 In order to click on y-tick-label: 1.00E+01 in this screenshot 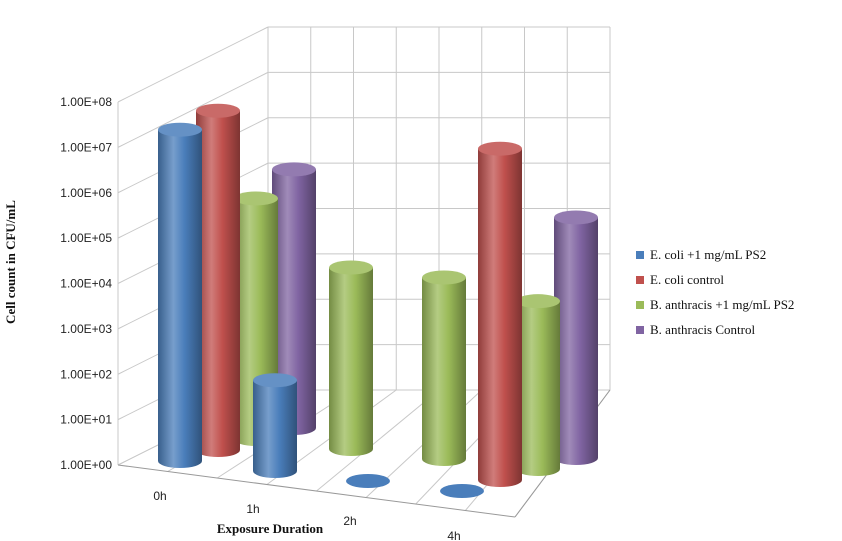, I will do `click(86, 420)`.